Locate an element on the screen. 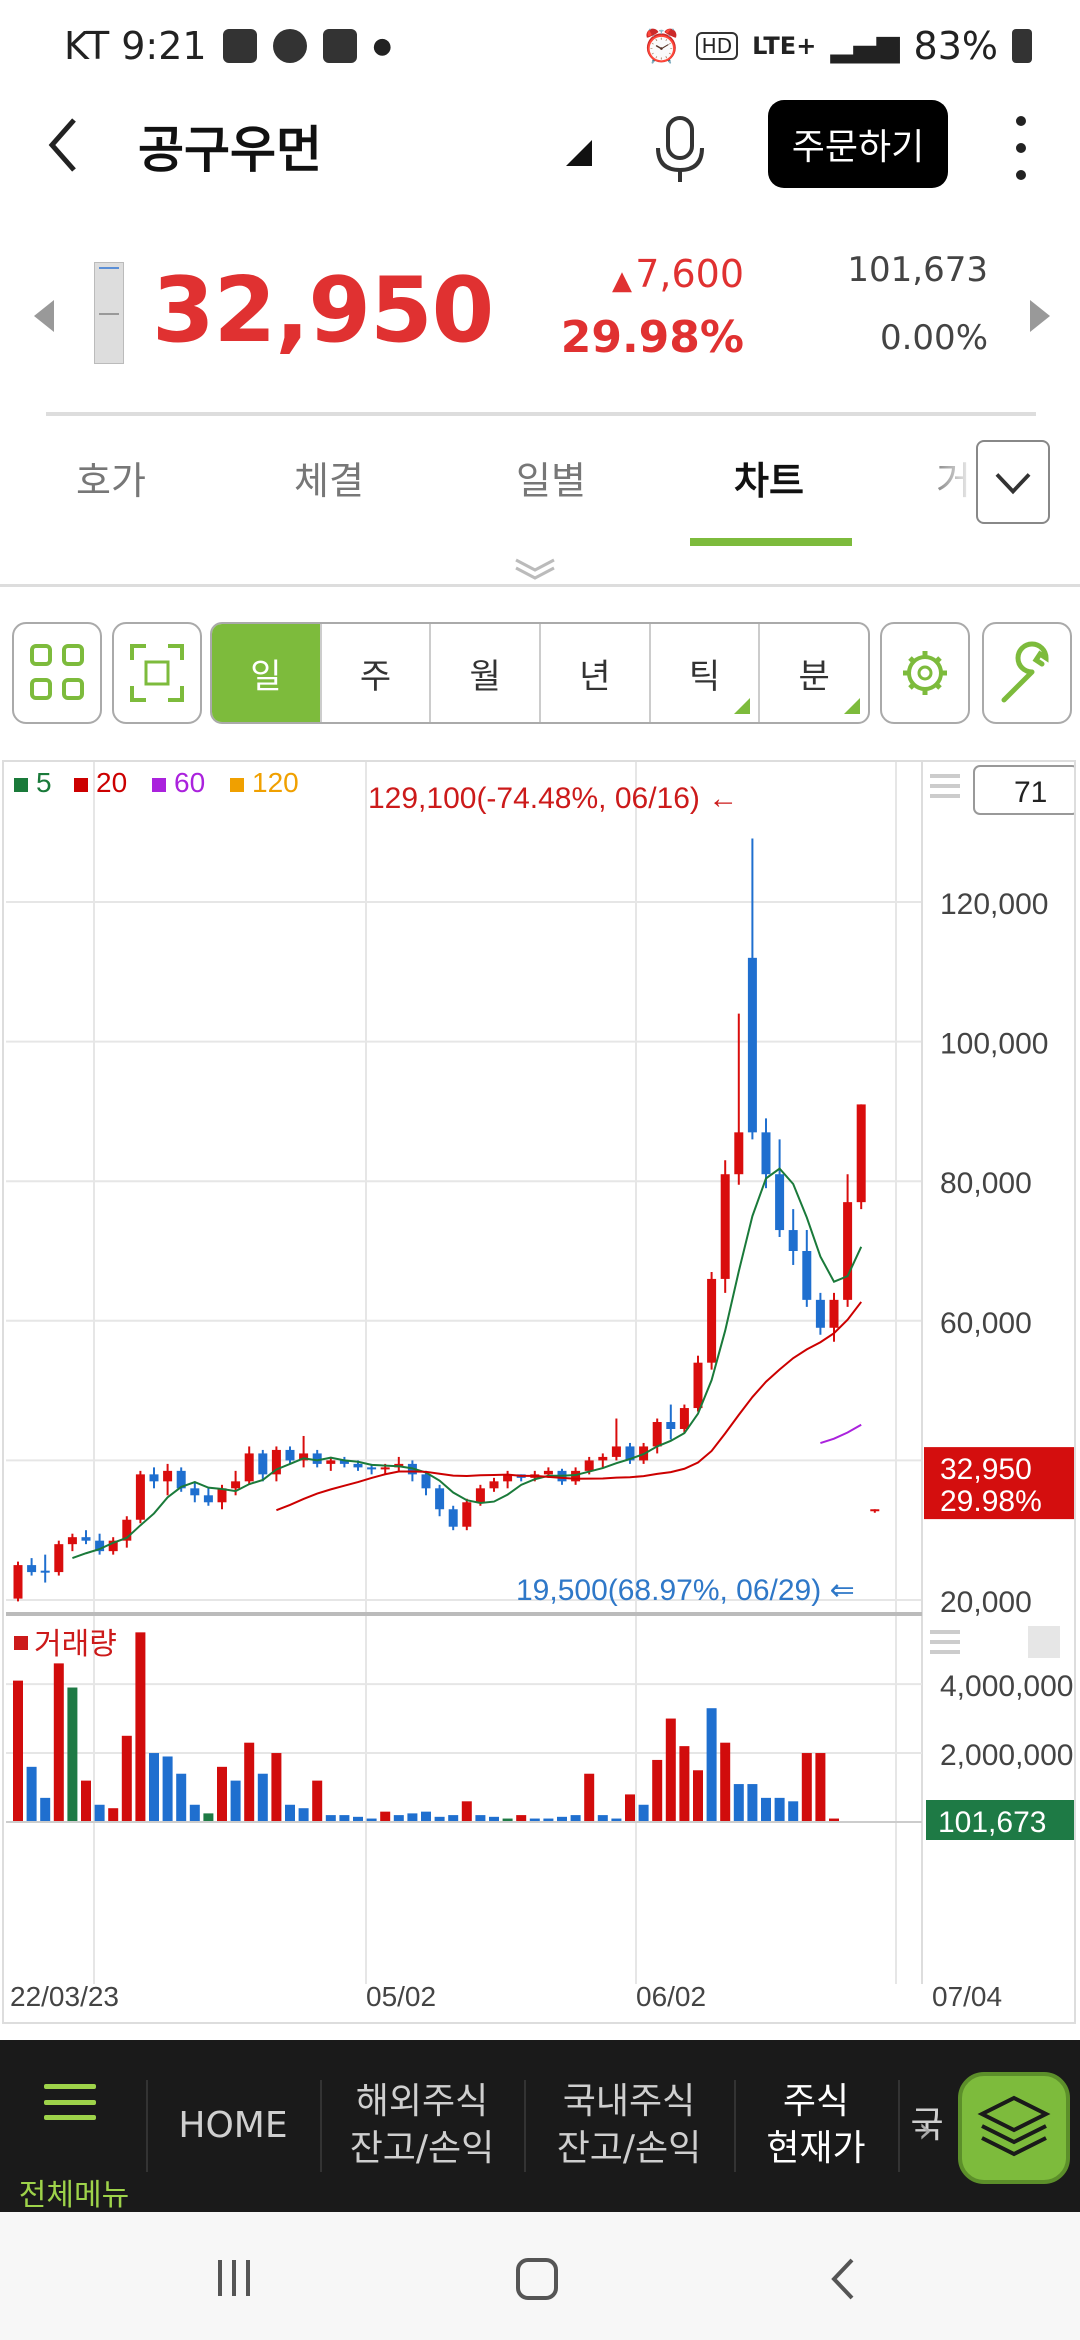 The image size is (1080, 2340). next-stock-arrow-icon is located at coordinates (1040, 316).